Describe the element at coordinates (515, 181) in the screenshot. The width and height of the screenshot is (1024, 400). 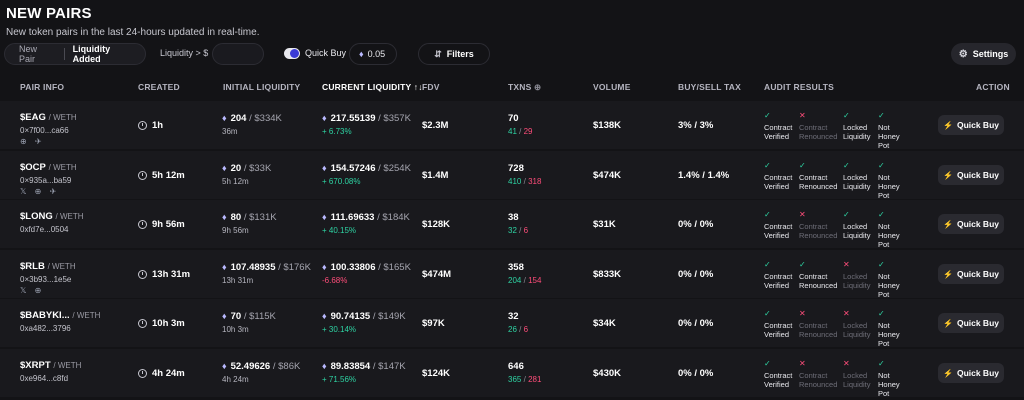
I see `txns-buys: 410` at that location.